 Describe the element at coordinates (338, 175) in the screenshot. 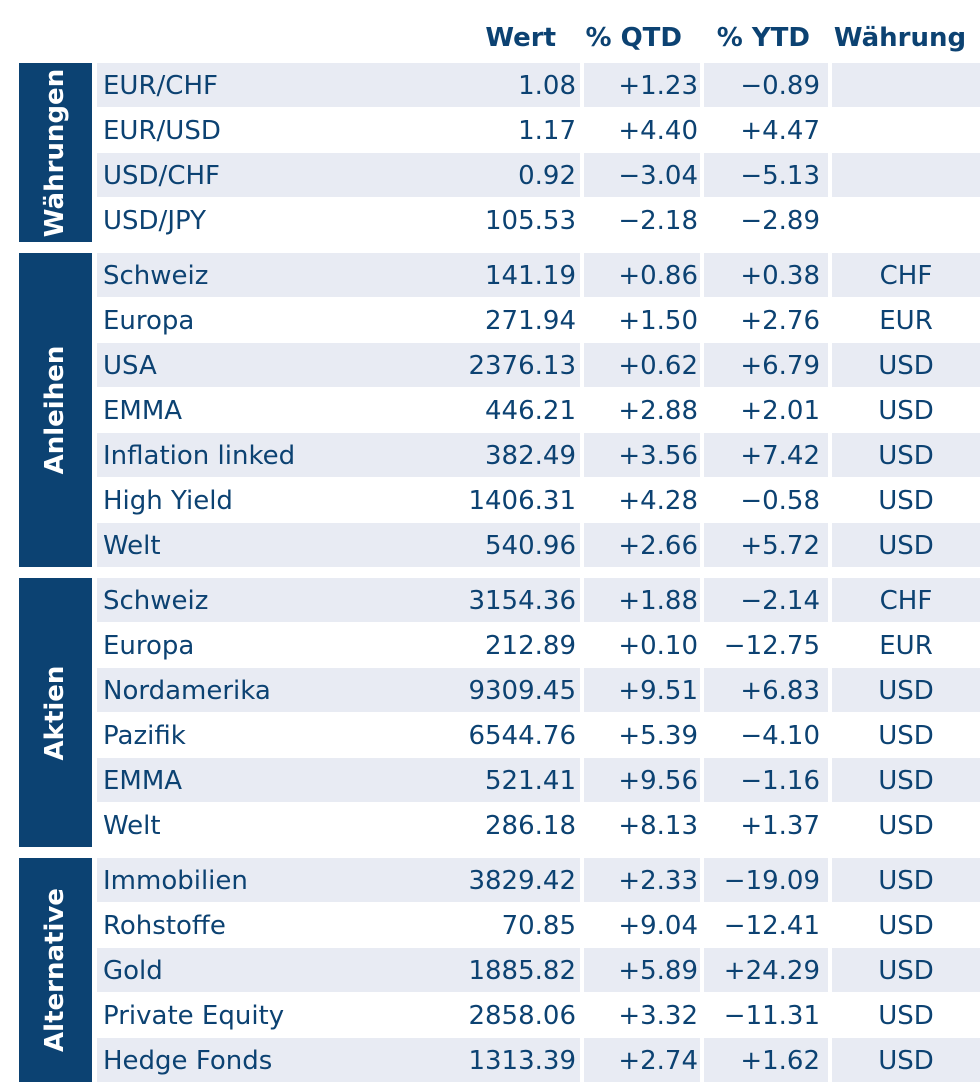

I see `row-name: USD/CHF` at that location.